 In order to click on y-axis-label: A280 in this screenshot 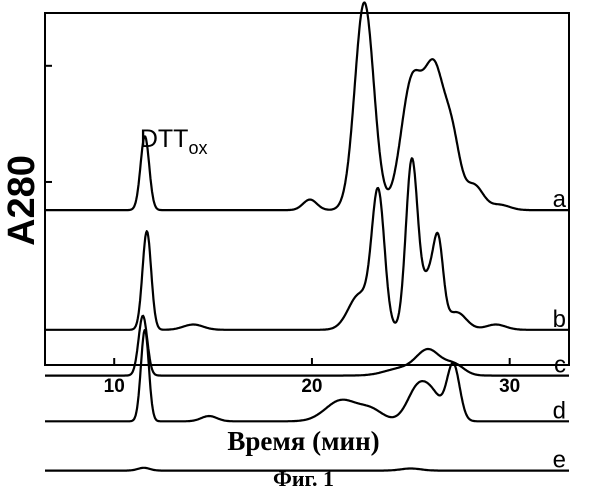, I will do `click(22, 200)`.